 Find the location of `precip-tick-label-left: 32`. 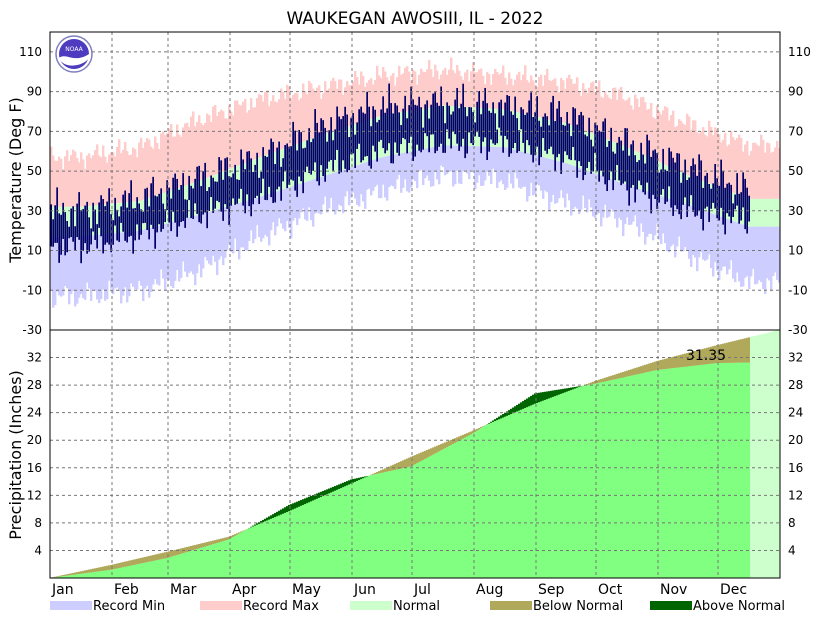

precip-tick-label-left: 32 is located at coordinates (34, 358).